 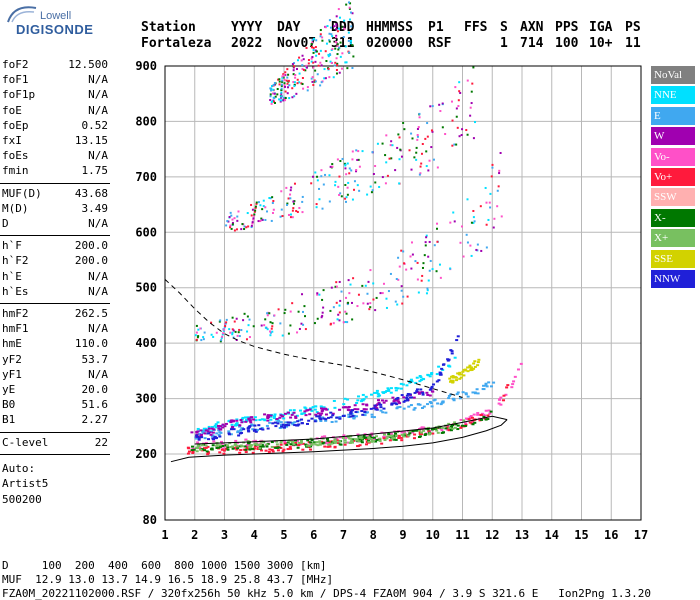 What do you see at coordinates (313, 338) in the screenshot?
I see `muf-dashed-line` at bounding box center [313, 338].